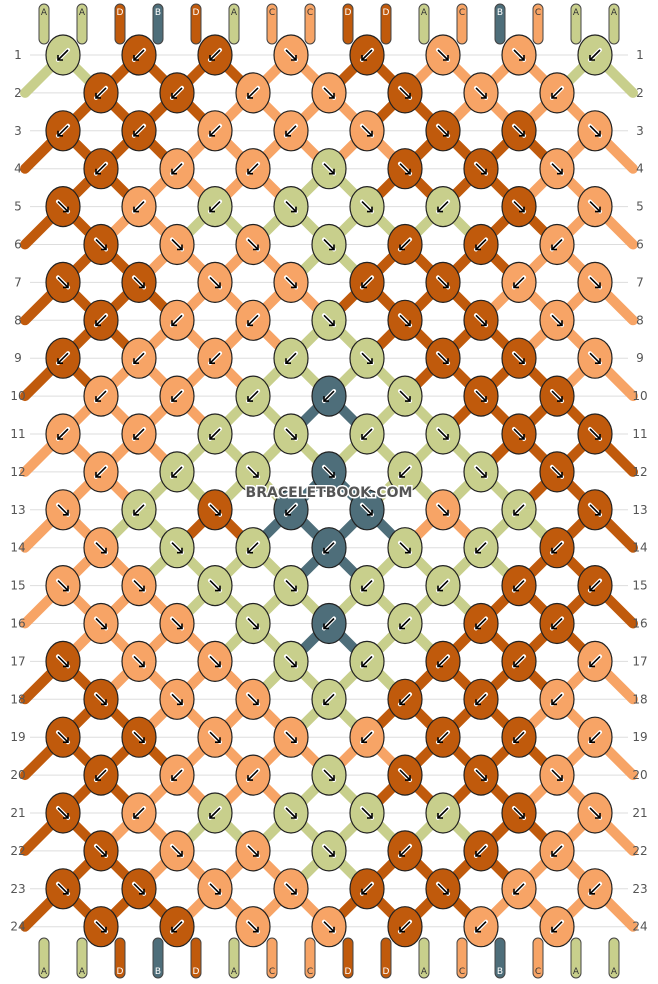 Image resolution: width=658 pixels, height=984 pixels. Describe the element at coordinates (639, 699) in the screenshot. I see `row-label-right: 18` at that location.